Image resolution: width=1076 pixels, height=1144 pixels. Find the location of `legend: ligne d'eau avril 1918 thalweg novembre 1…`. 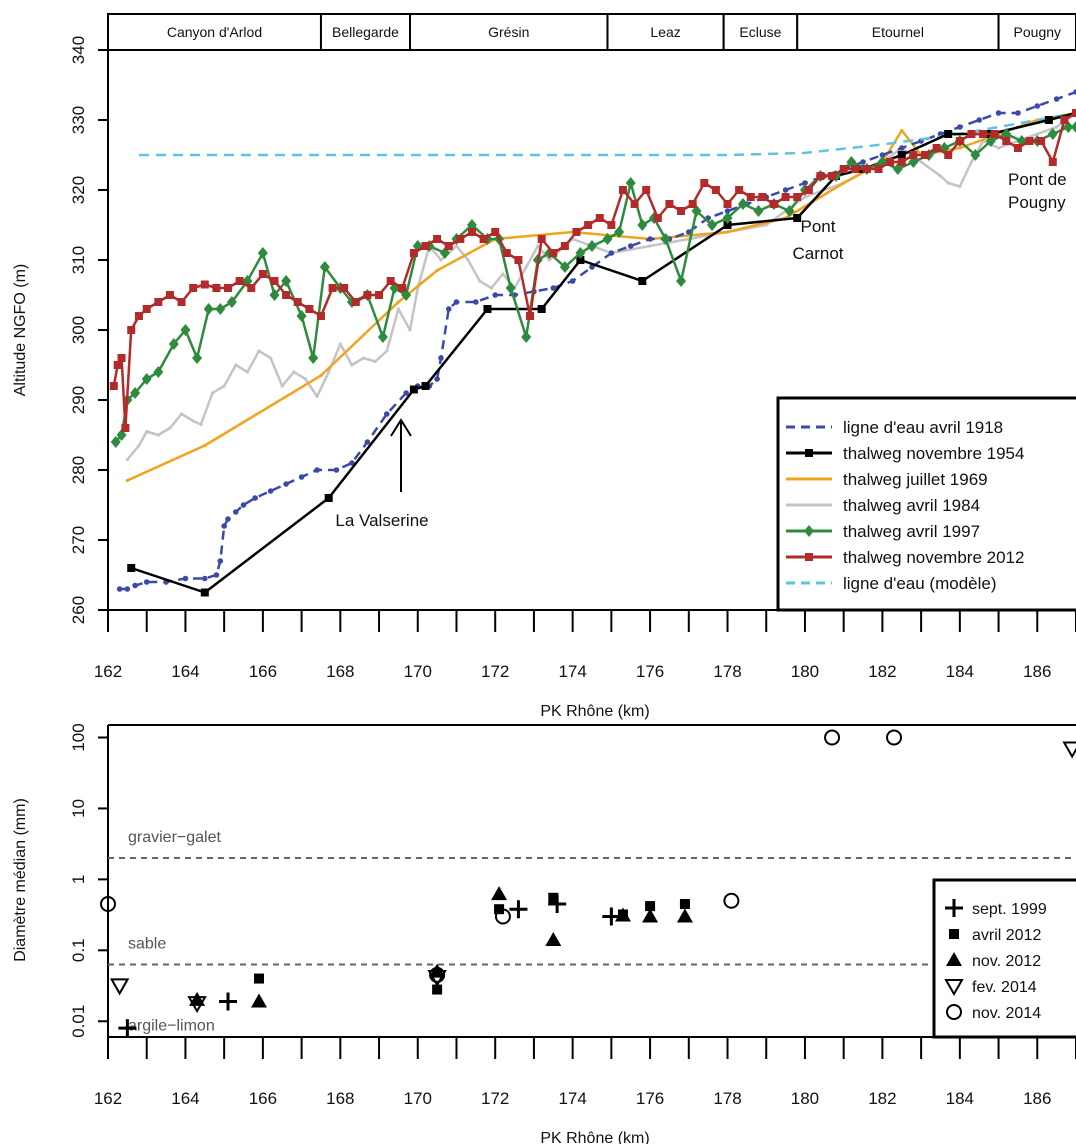

legend: ligne d'eau avril 1918 thalweg novembre 1… is located at coordinates (926, 504).